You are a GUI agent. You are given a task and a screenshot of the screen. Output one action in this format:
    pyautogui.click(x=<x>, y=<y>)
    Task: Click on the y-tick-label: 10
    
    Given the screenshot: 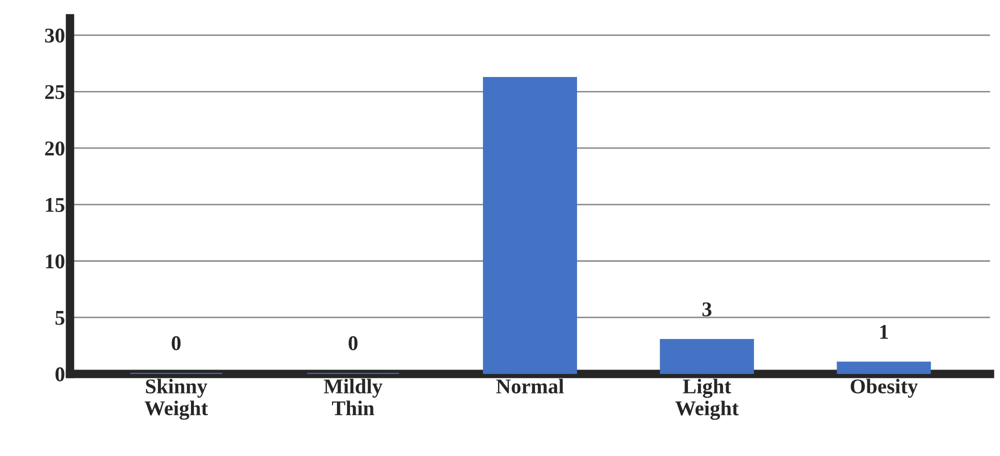 What is the action you would take?
    pyautogui.click(x=55, y=261)
    